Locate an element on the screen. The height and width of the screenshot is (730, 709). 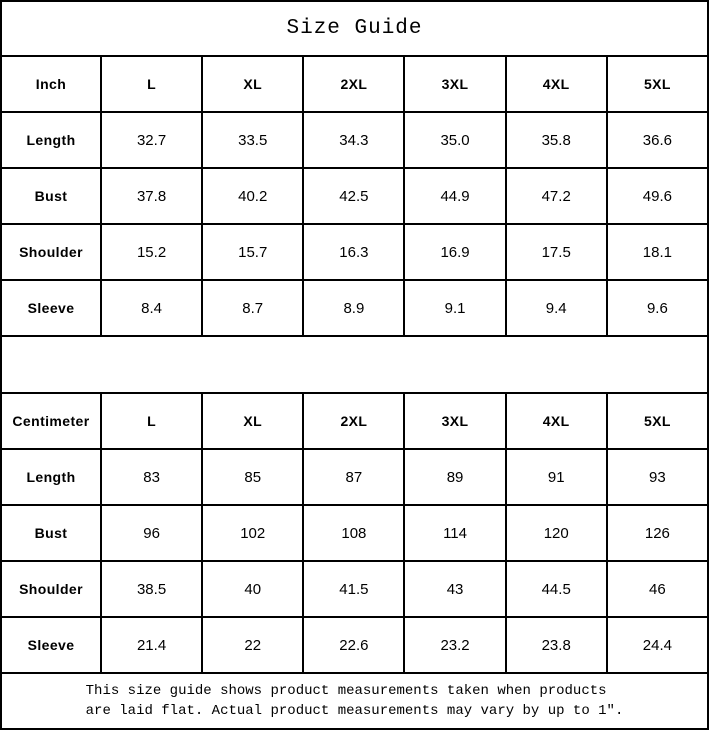
inch-header-row: Inch L XL 2XL 3XL 4XL 5XL is located at coordinates (354, 84).